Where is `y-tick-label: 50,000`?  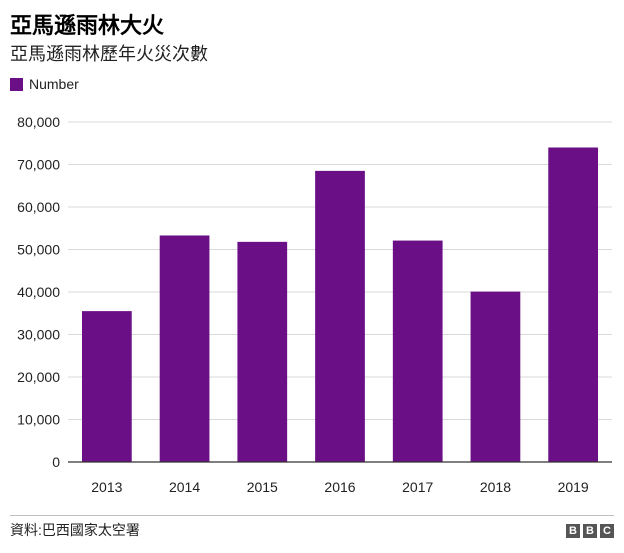 y-tick-label: 50,000 is located at coordinates (38, 250).